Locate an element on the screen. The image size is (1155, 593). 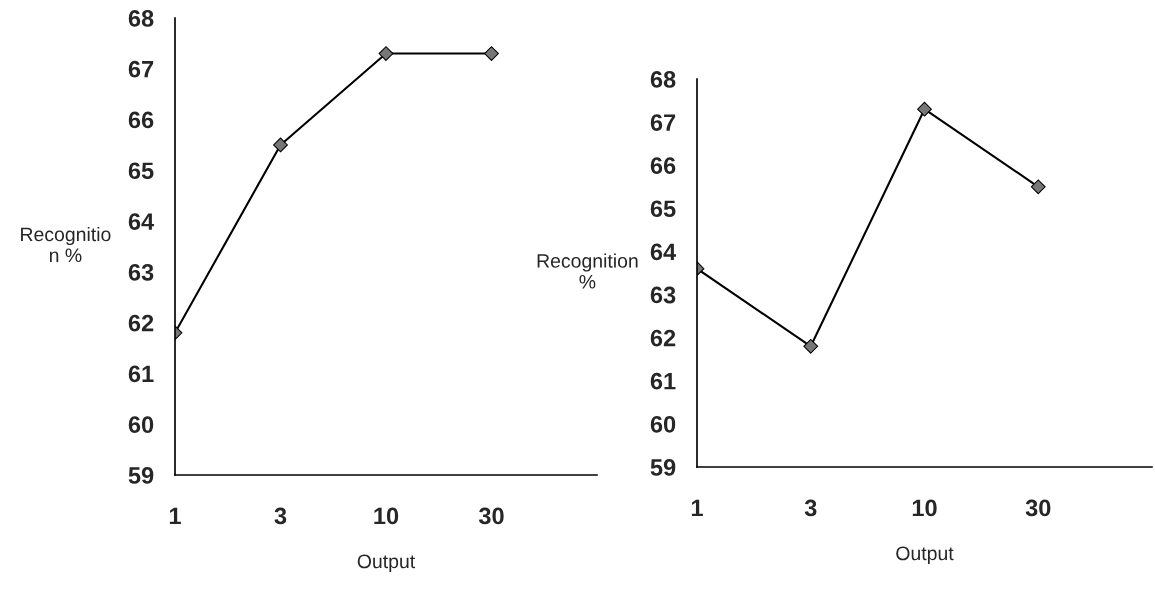
y-axis-title: Recognition % is located at coordinates (587, 271).